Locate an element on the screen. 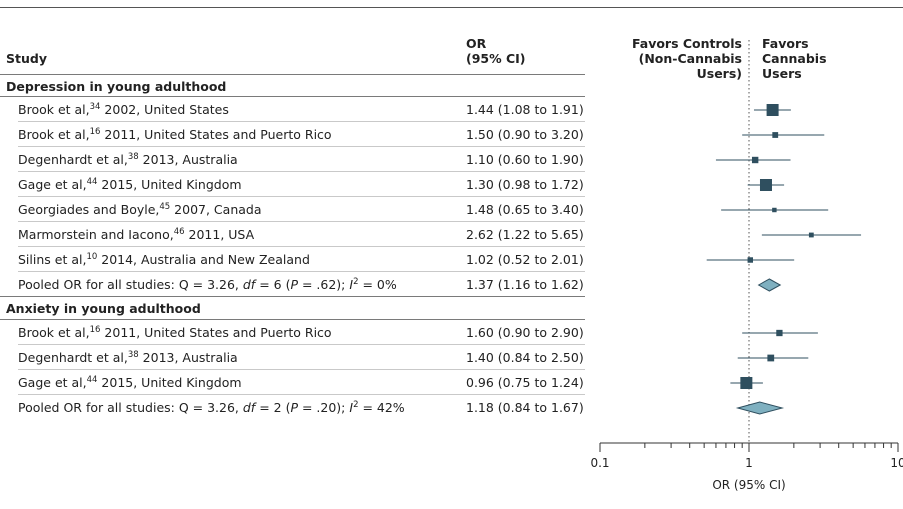 The width and height of the screenshot is (903, 509). or-value: 1.48 (0.65 to 3.40) is located at coordinates (525, 209).